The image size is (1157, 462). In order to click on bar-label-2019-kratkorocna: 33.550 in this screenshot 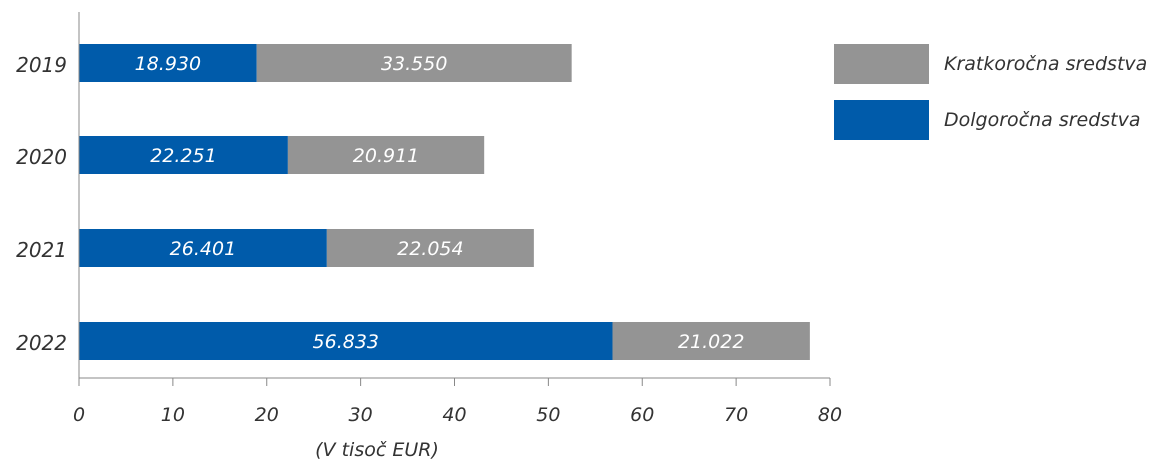, I will do `click(414, 64)`.